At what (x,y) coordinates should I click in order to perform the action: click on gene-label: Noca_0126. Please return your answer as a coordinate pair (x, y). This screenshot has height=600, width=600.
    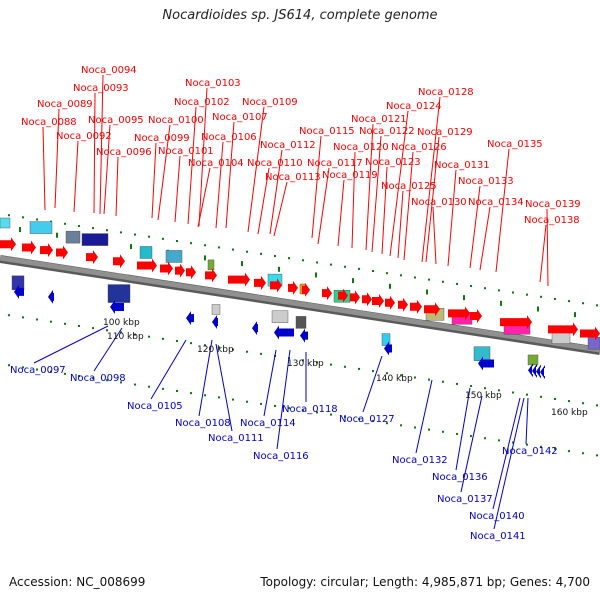
    Looking at the image, I should click on (419, 147).